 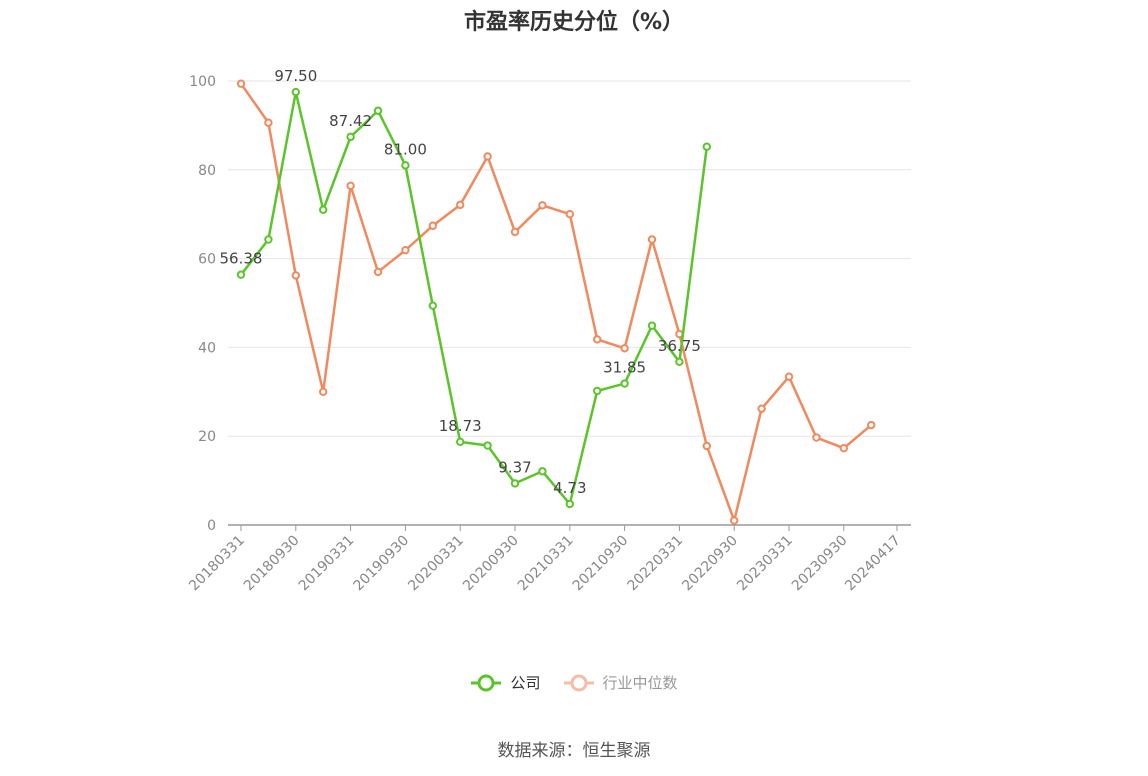 I want to click on legend: 公司 行业中位数, so click(x=574, y=682).